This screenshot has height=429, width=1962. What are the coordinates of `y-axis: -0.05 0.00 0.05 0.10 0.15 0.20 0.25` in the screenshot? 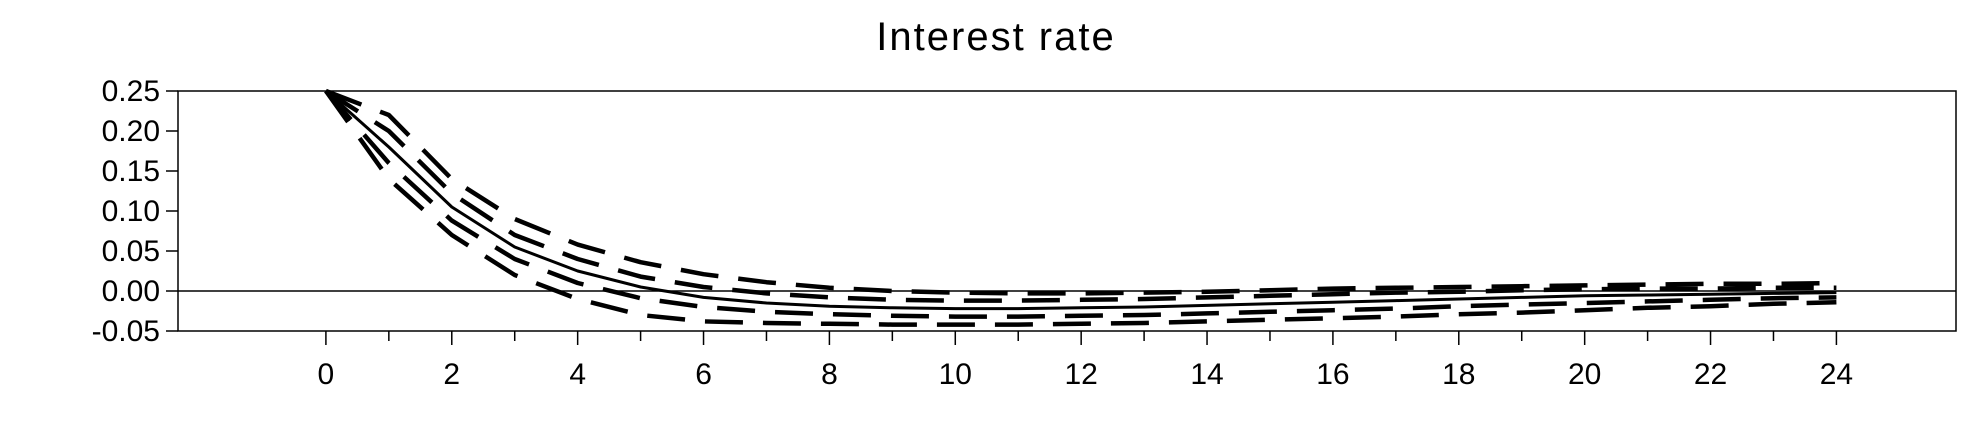 It's located at (135, 211).